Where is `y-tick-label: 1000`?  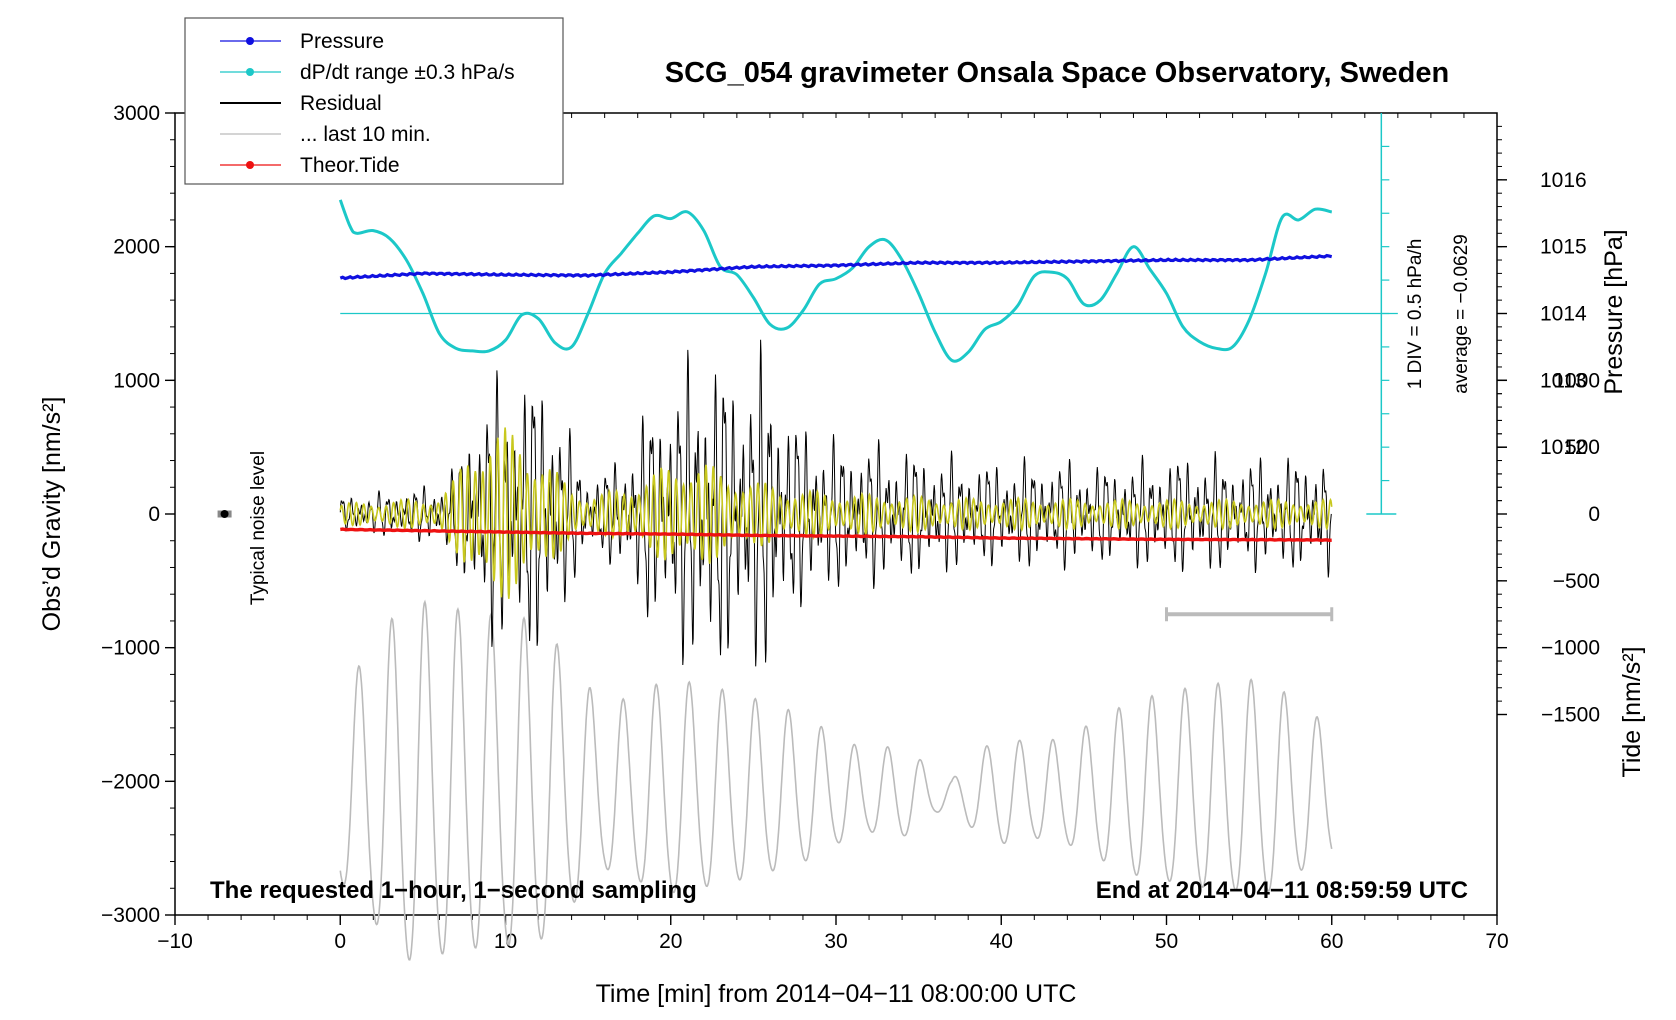
y-tick-label: 1000 is located at coordinates (136, 380).